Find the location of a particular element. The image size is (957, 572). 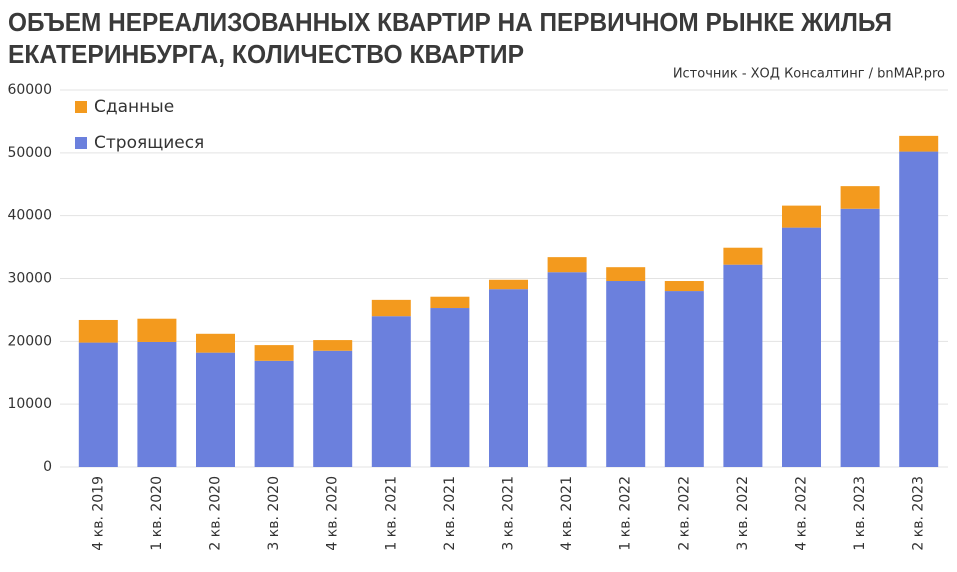

x-tick-label: 3 кв. 2022 is located at coordinates (743, 513).